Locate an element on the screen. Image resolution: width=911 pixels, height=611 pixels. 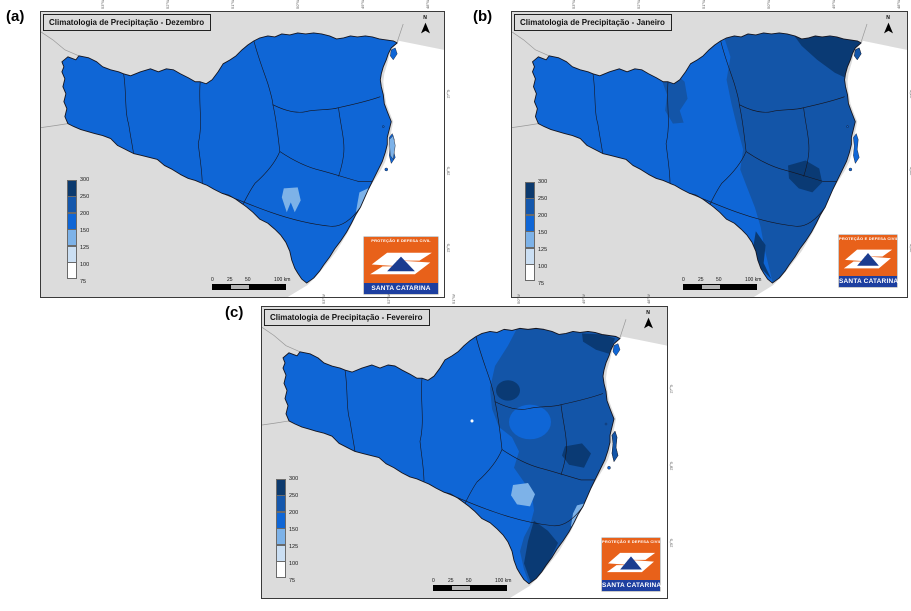
scale-bar-label: 0 is located at coordinates (433, 581).